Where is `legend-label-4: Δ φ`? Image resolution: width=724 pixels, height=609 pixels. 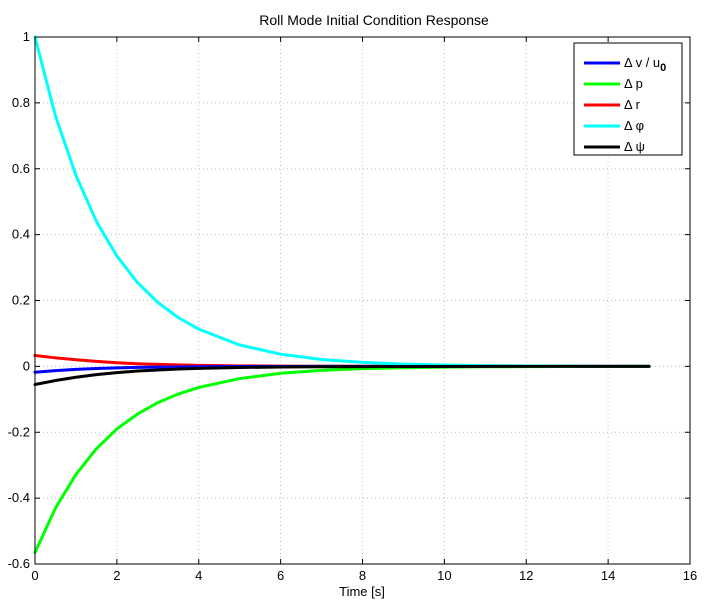 legend-label-4: Δ φ is located at coordinates (634, 125).